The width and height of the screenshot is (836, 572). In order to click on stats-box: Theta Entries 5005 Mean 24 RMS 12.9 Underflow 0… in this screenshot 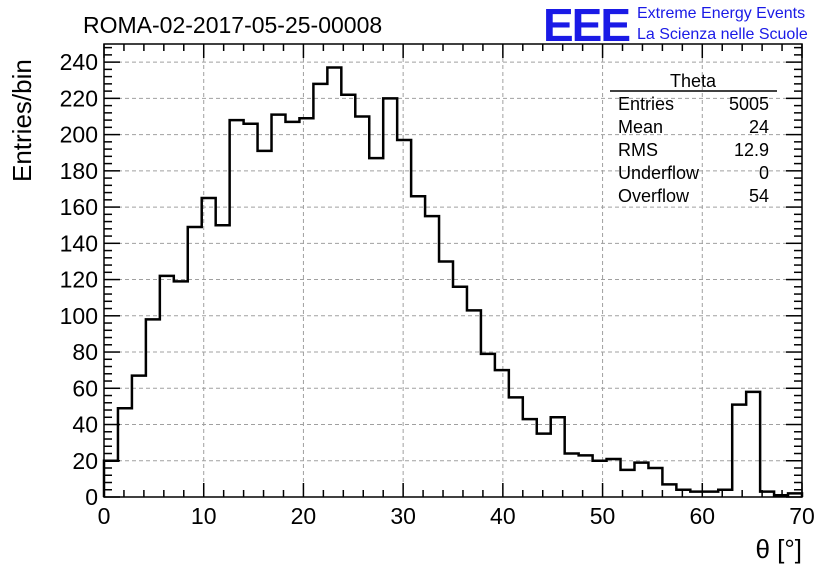, I will do `click(693, 138)`.